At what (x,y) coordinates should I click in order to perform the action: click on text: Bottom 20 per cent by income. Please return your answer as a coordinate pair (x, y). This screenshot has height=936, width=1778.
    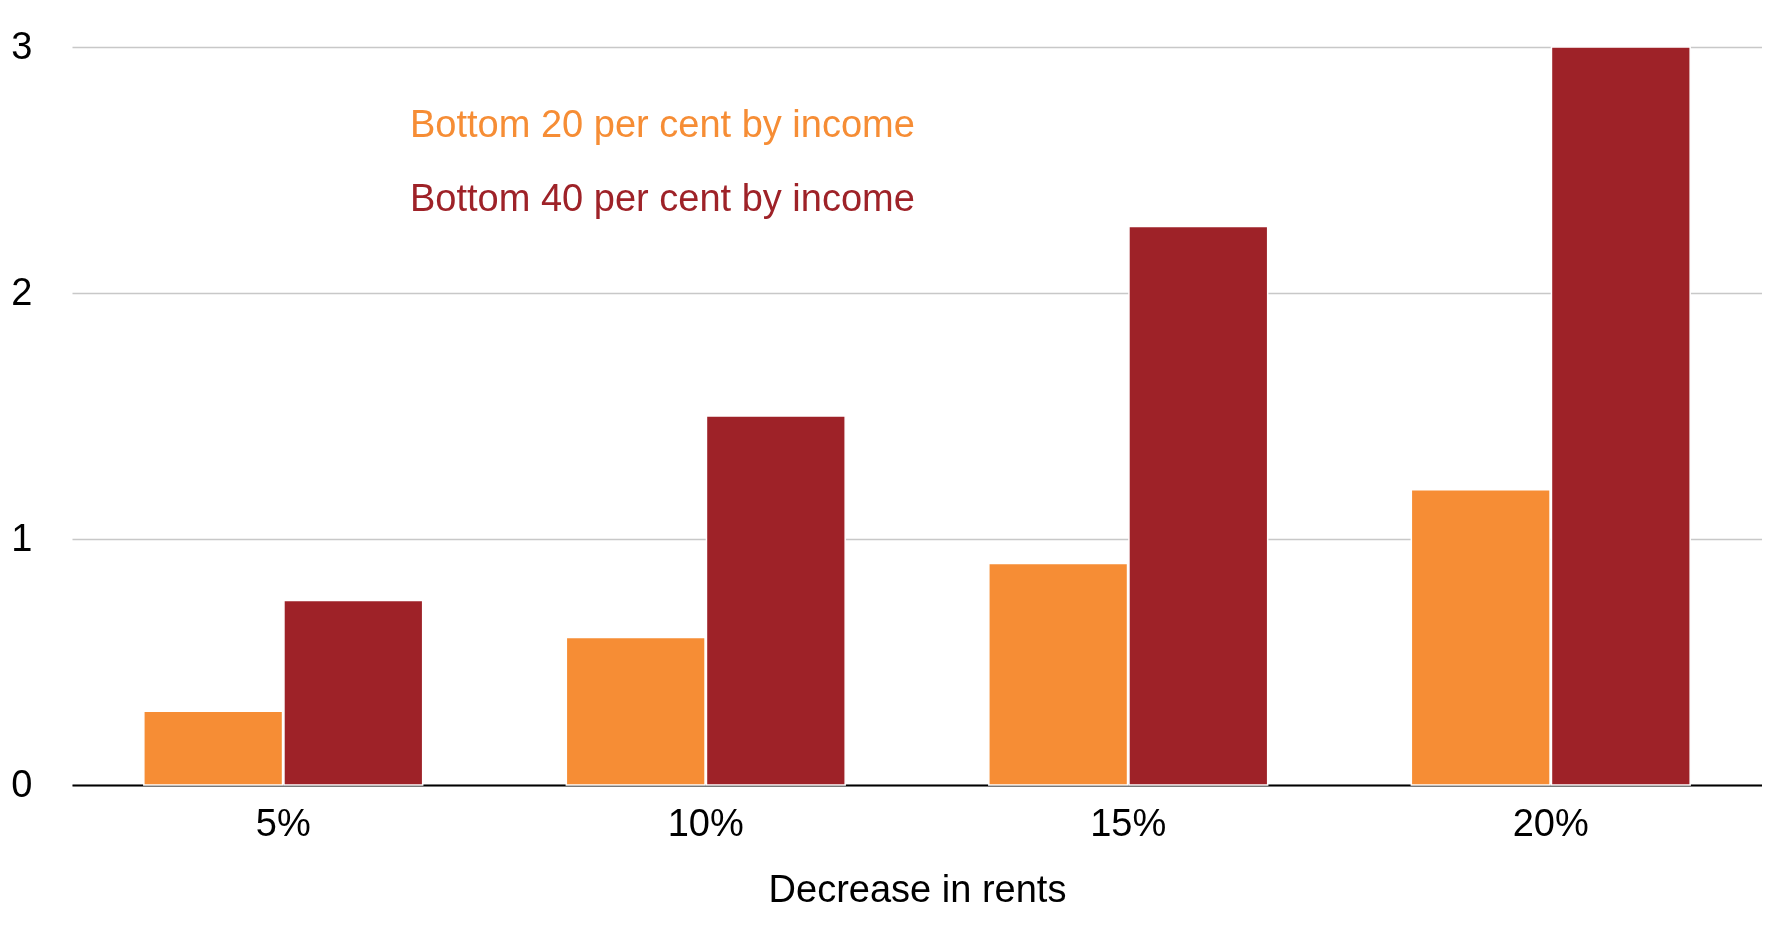
    Looking at the image, I should click on (662, 123).